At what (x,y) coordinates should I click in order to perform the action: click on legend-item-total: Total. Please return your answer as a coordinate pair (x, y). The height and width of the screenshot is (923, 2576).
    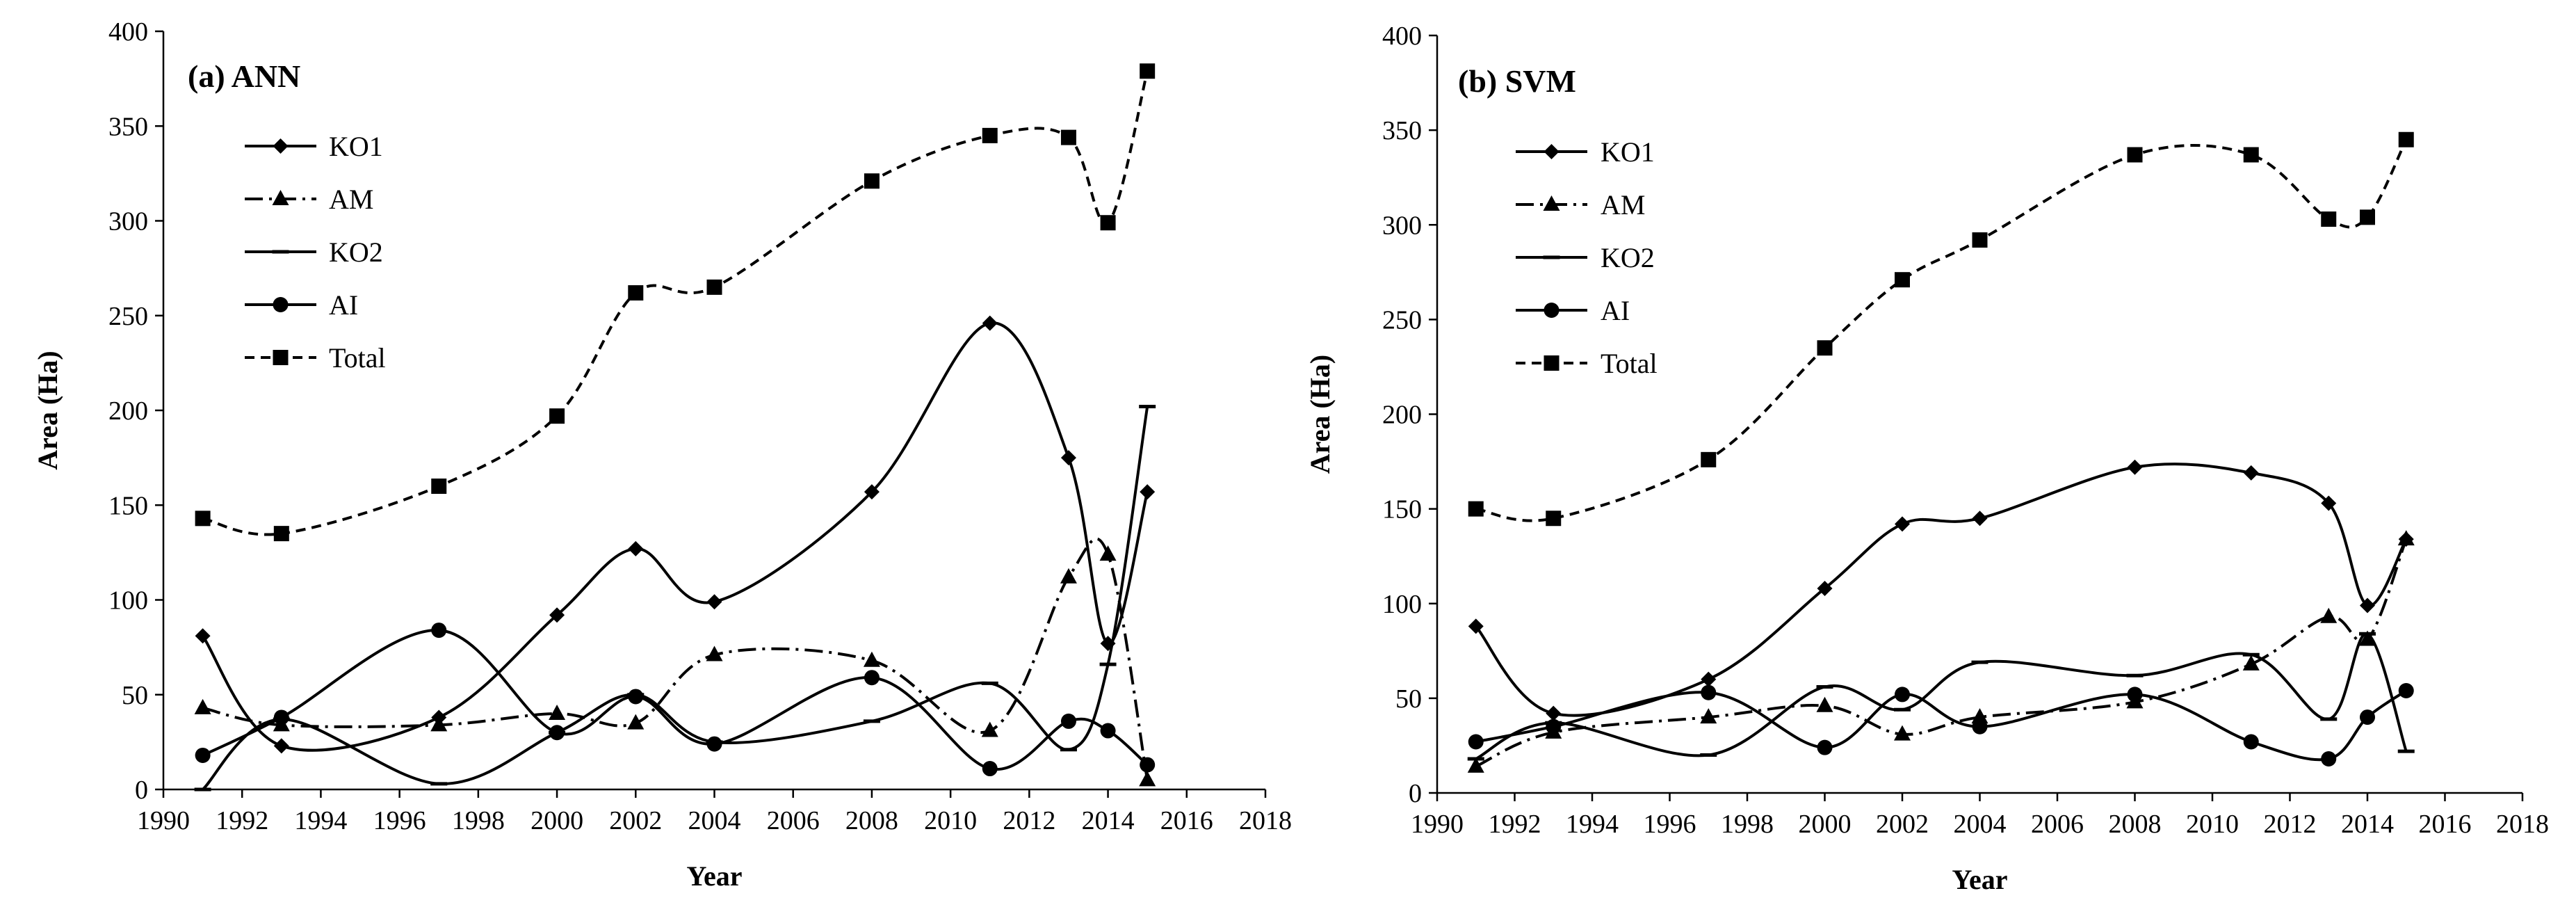
    Looking at the image, I should click on (315, 358).